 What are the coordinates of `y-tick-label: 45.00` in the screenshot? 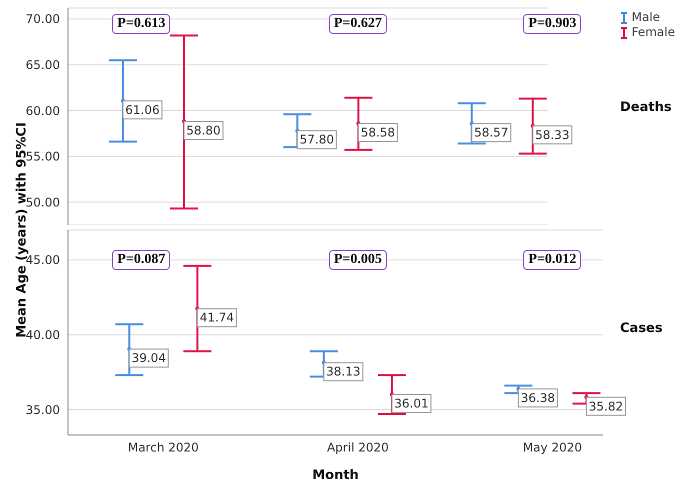 It's located at (43, 260).